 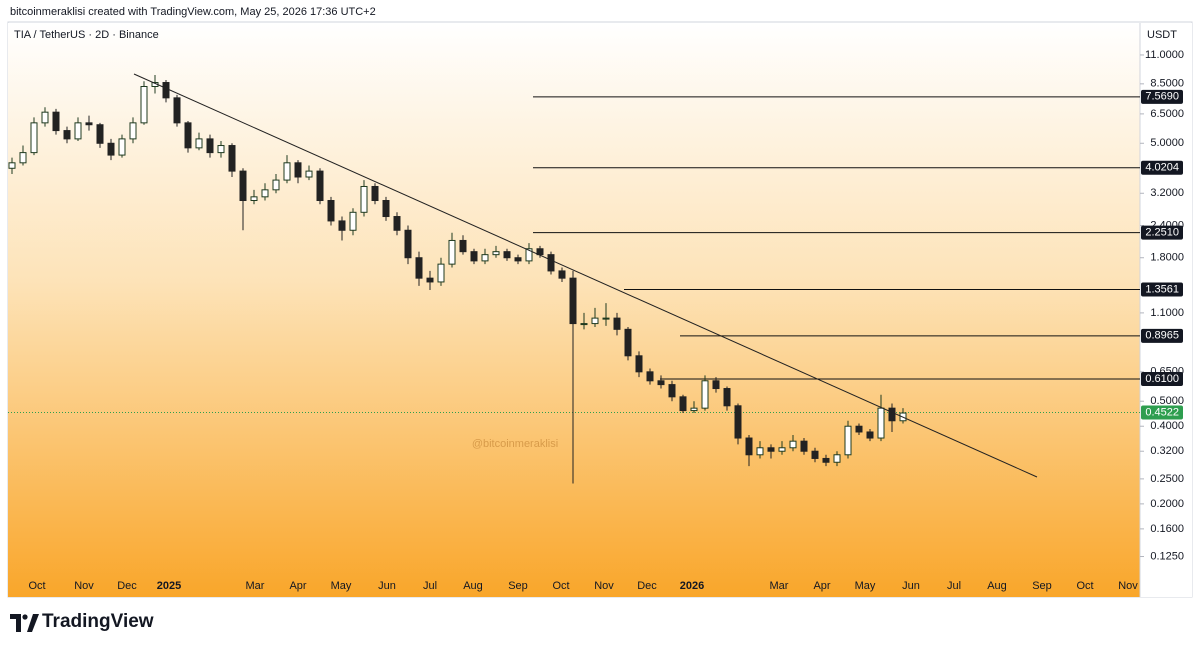 I want to click on level-label: 0.8965, so click(x=1162, y=336).